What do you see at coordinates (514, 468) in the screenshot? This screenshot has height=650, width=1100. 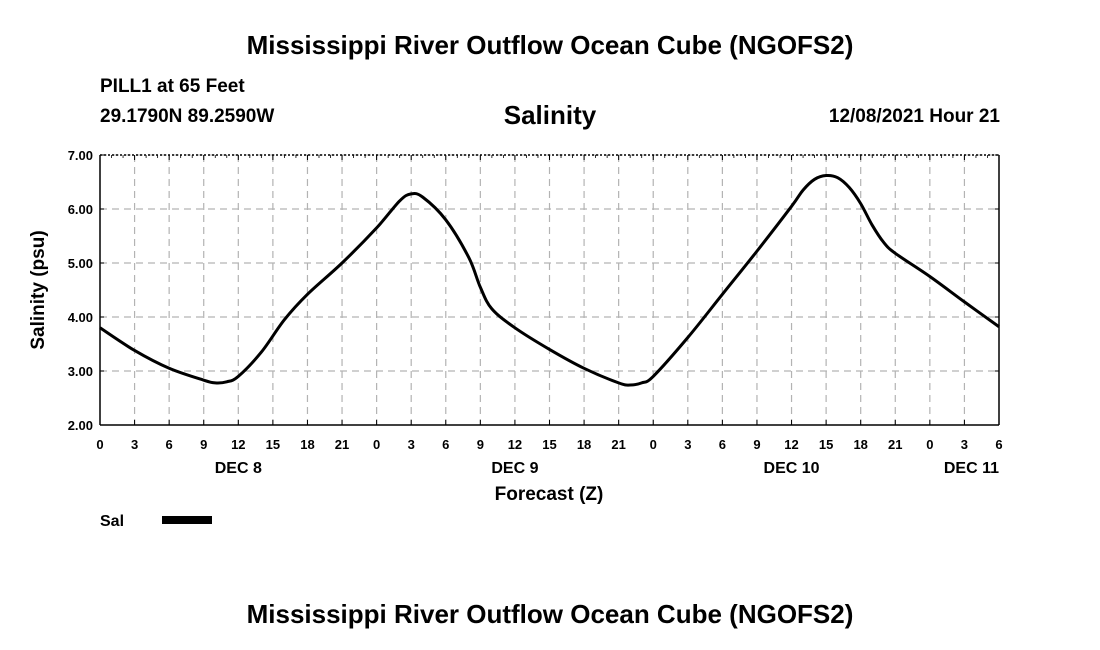 I see `day-label: DEC 9` at bounding box center [514, 468].